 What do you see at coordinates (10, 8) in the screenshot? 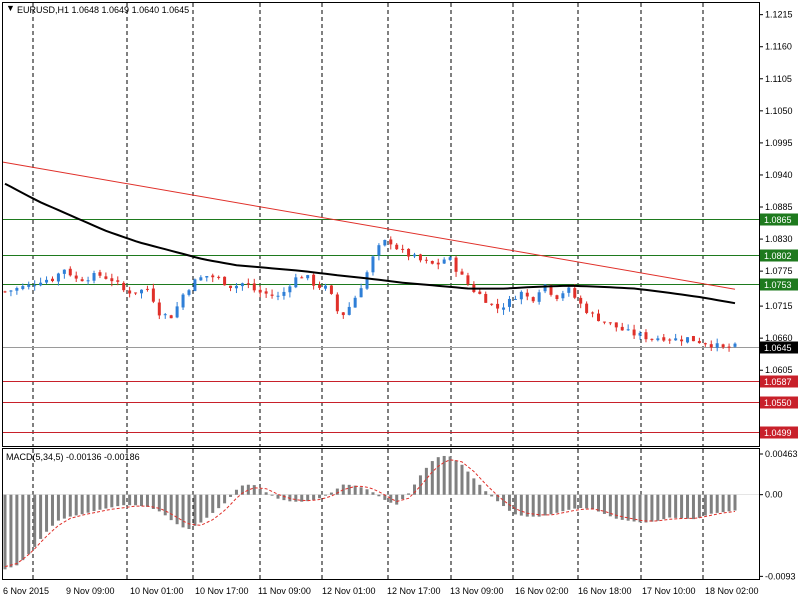
I see `dropdown-triangle-icon: ▼` at bounding box center [10, 8].